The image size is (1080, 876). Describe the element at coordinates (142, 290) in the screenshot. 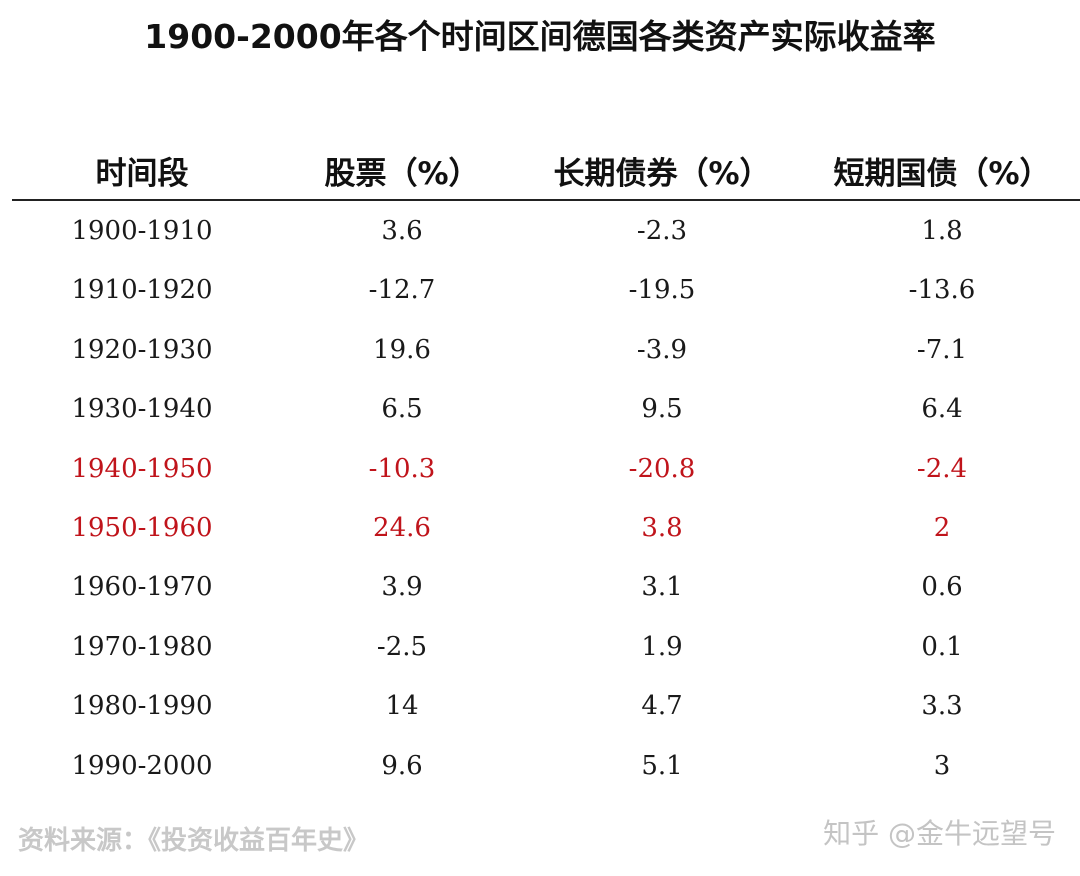

I see `cell-period: 1910-1920` at that location.